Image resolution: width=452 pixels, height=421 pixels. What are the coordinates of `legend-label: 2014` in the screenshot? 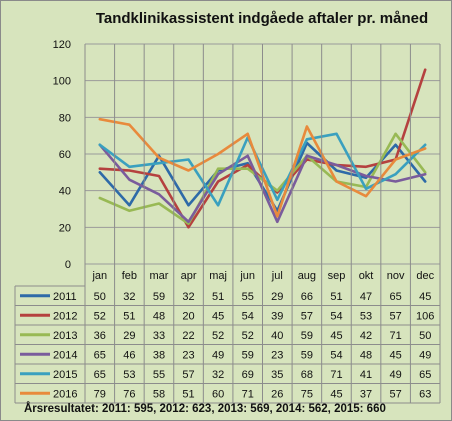 It's located at (65, 356).